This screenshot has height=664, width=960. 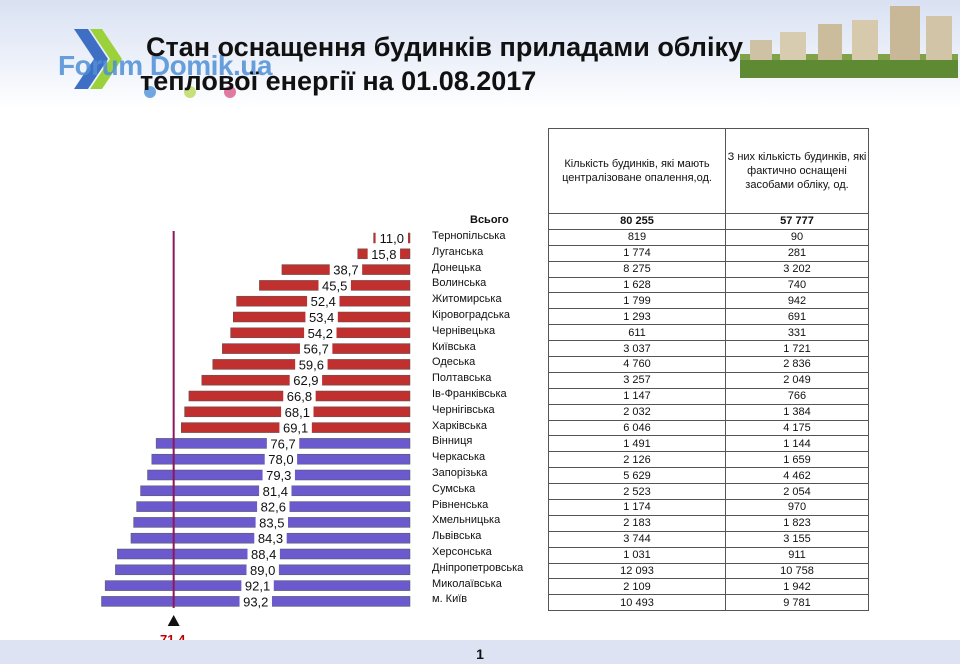 I want to click on data-label: 62,9, so click(x=305, y=380).